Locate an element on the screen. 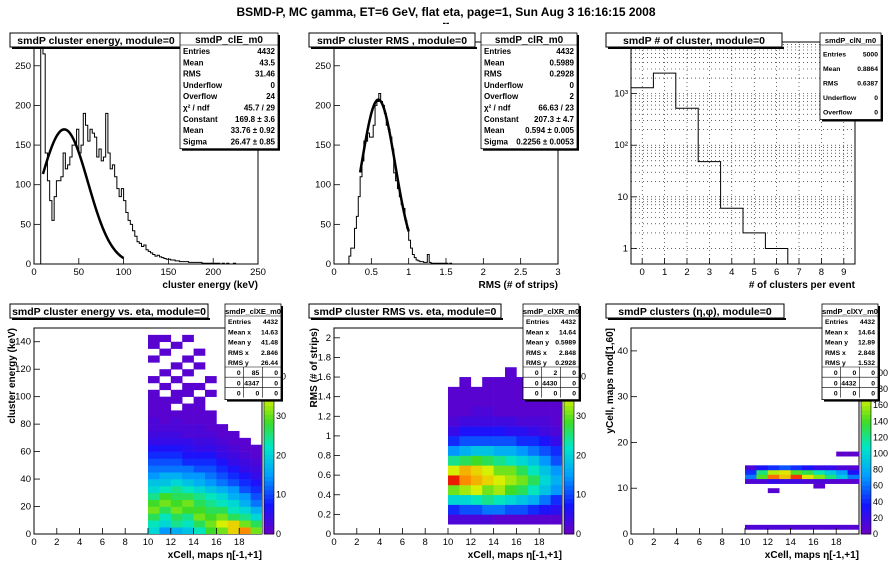 This screenshot has width=892, height=569. stats-label: Mean x is located at coordinates (836, 332).